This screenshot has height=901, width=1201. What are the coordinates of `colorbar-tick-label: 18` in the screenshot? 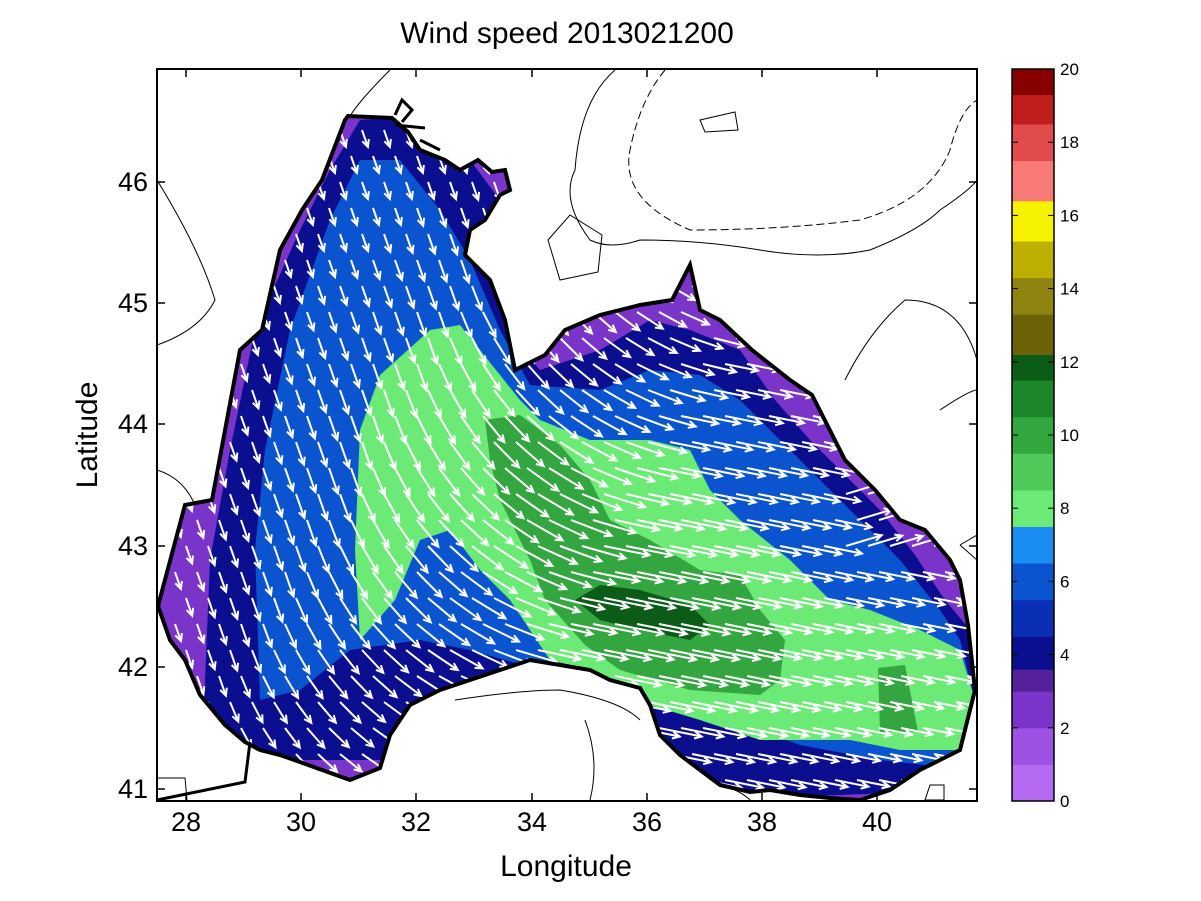 It's located at (1069, 142).